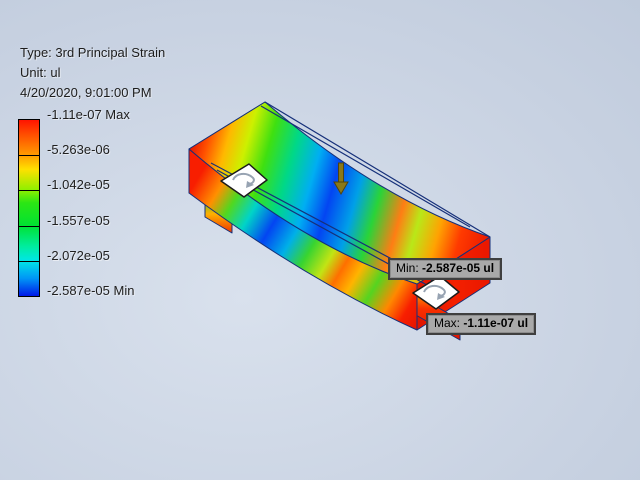  I want to click on min-probe-label: Min: -2.587e-05 ul, so click(445, 269).